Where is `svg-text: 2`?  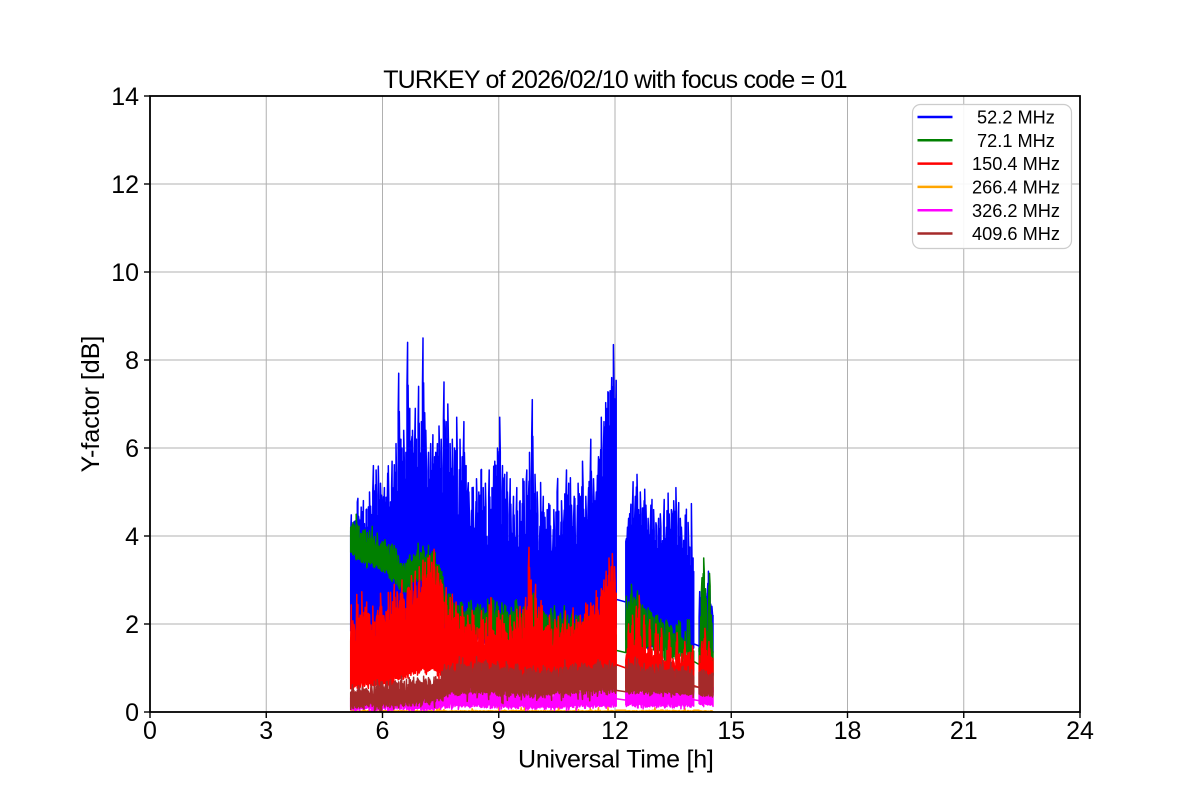 svg-text: 2 is located at coordinates (132, 625).